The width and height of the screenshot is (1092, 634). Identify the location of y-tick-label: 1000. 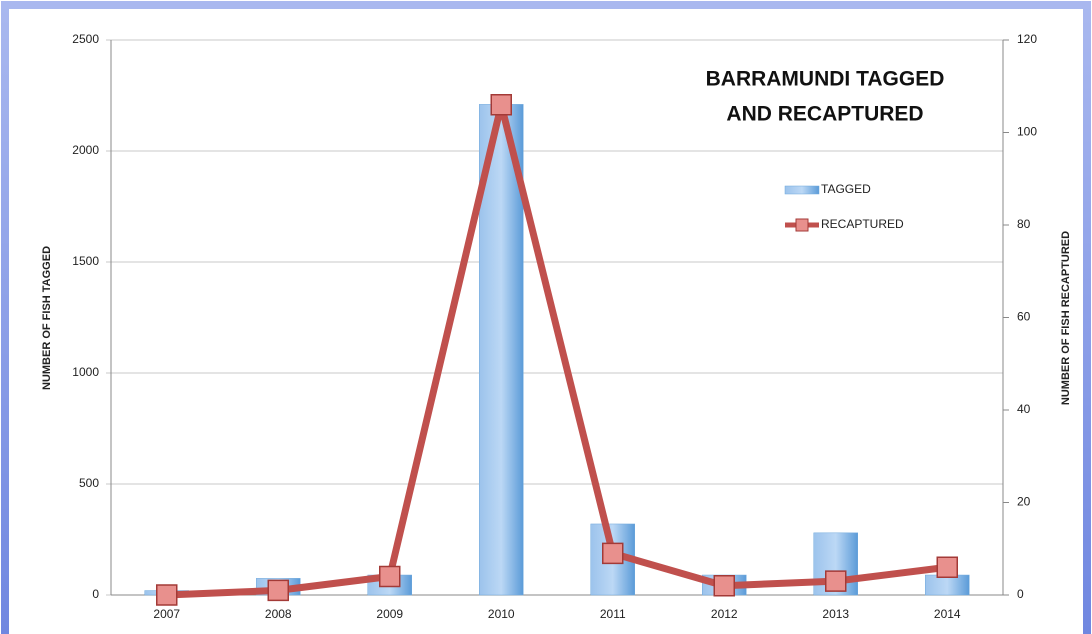
(85, 372).